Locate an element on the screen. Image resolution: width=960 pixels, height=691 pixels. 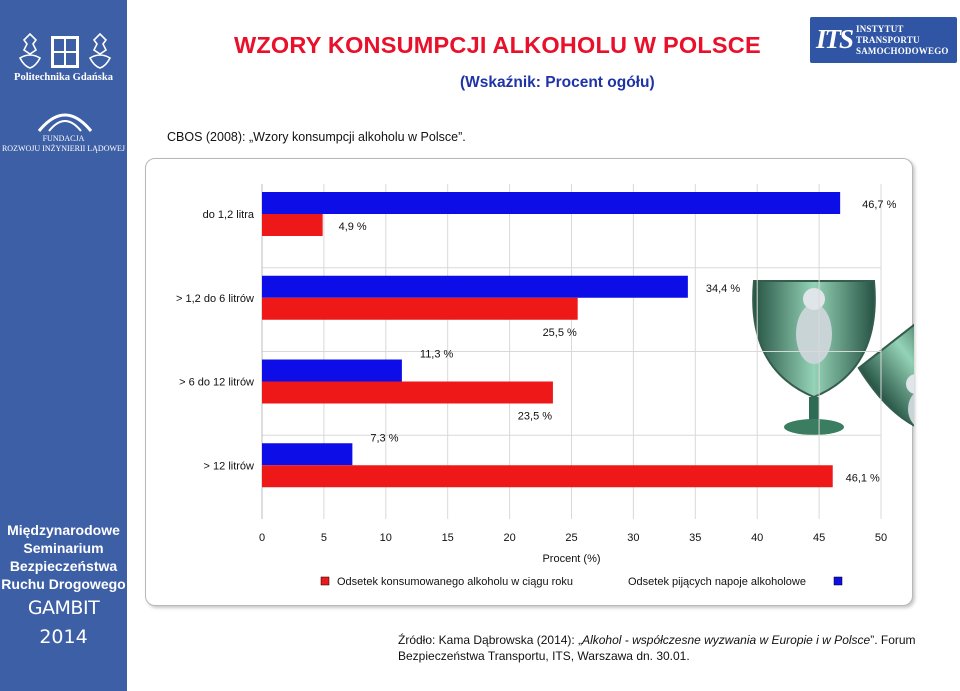
x-tick-label: 50 is located at coordinates (881, 538).